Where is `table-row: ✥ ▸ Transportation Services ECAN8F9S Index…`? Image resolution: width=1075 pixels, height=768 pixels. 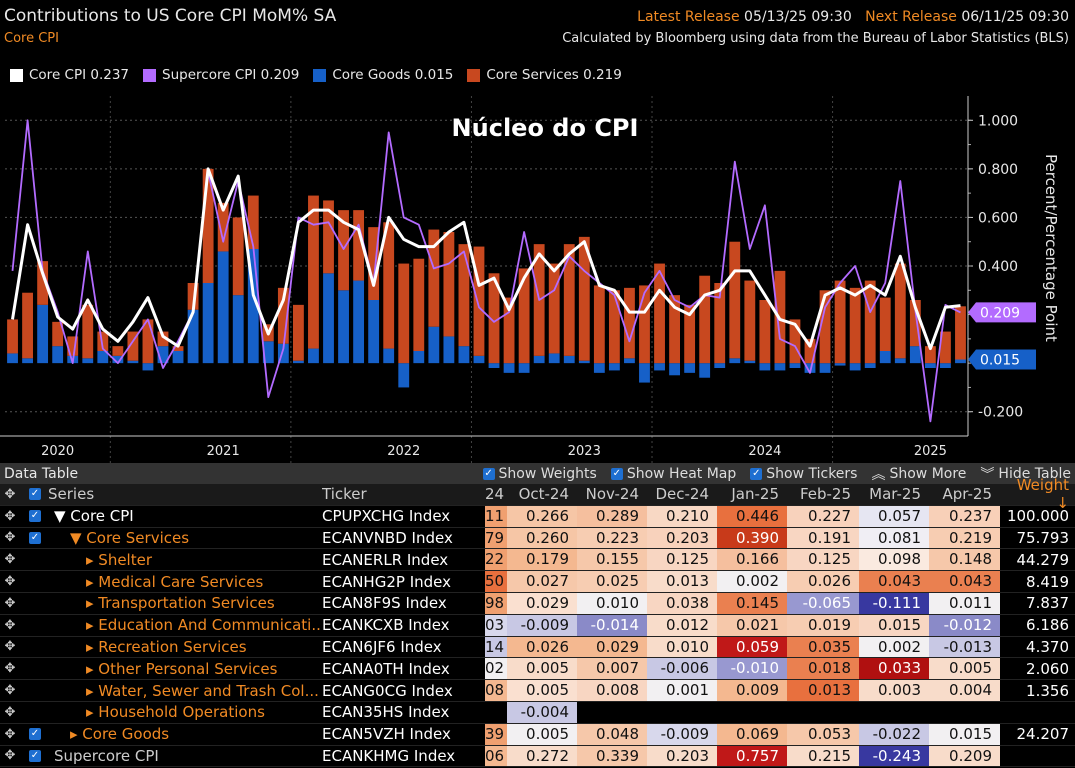 table-row: ✥ ▸ Transportation Services ECAN8F9S Index… is located at coordinates (537, 603).